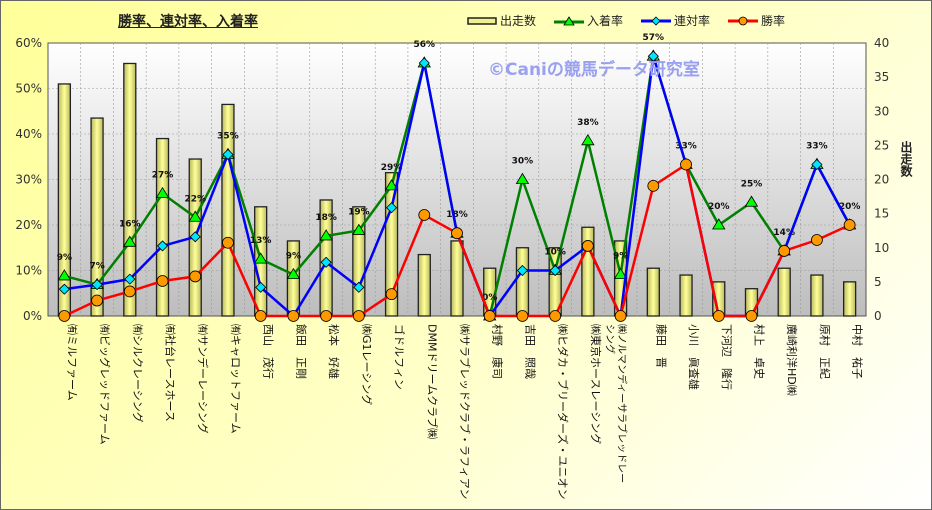 The width and height of the screenshot is (932, 510). Describe the element at coordinates (163, 176) in the screenshot. I see `data-label: 27%` at that location.